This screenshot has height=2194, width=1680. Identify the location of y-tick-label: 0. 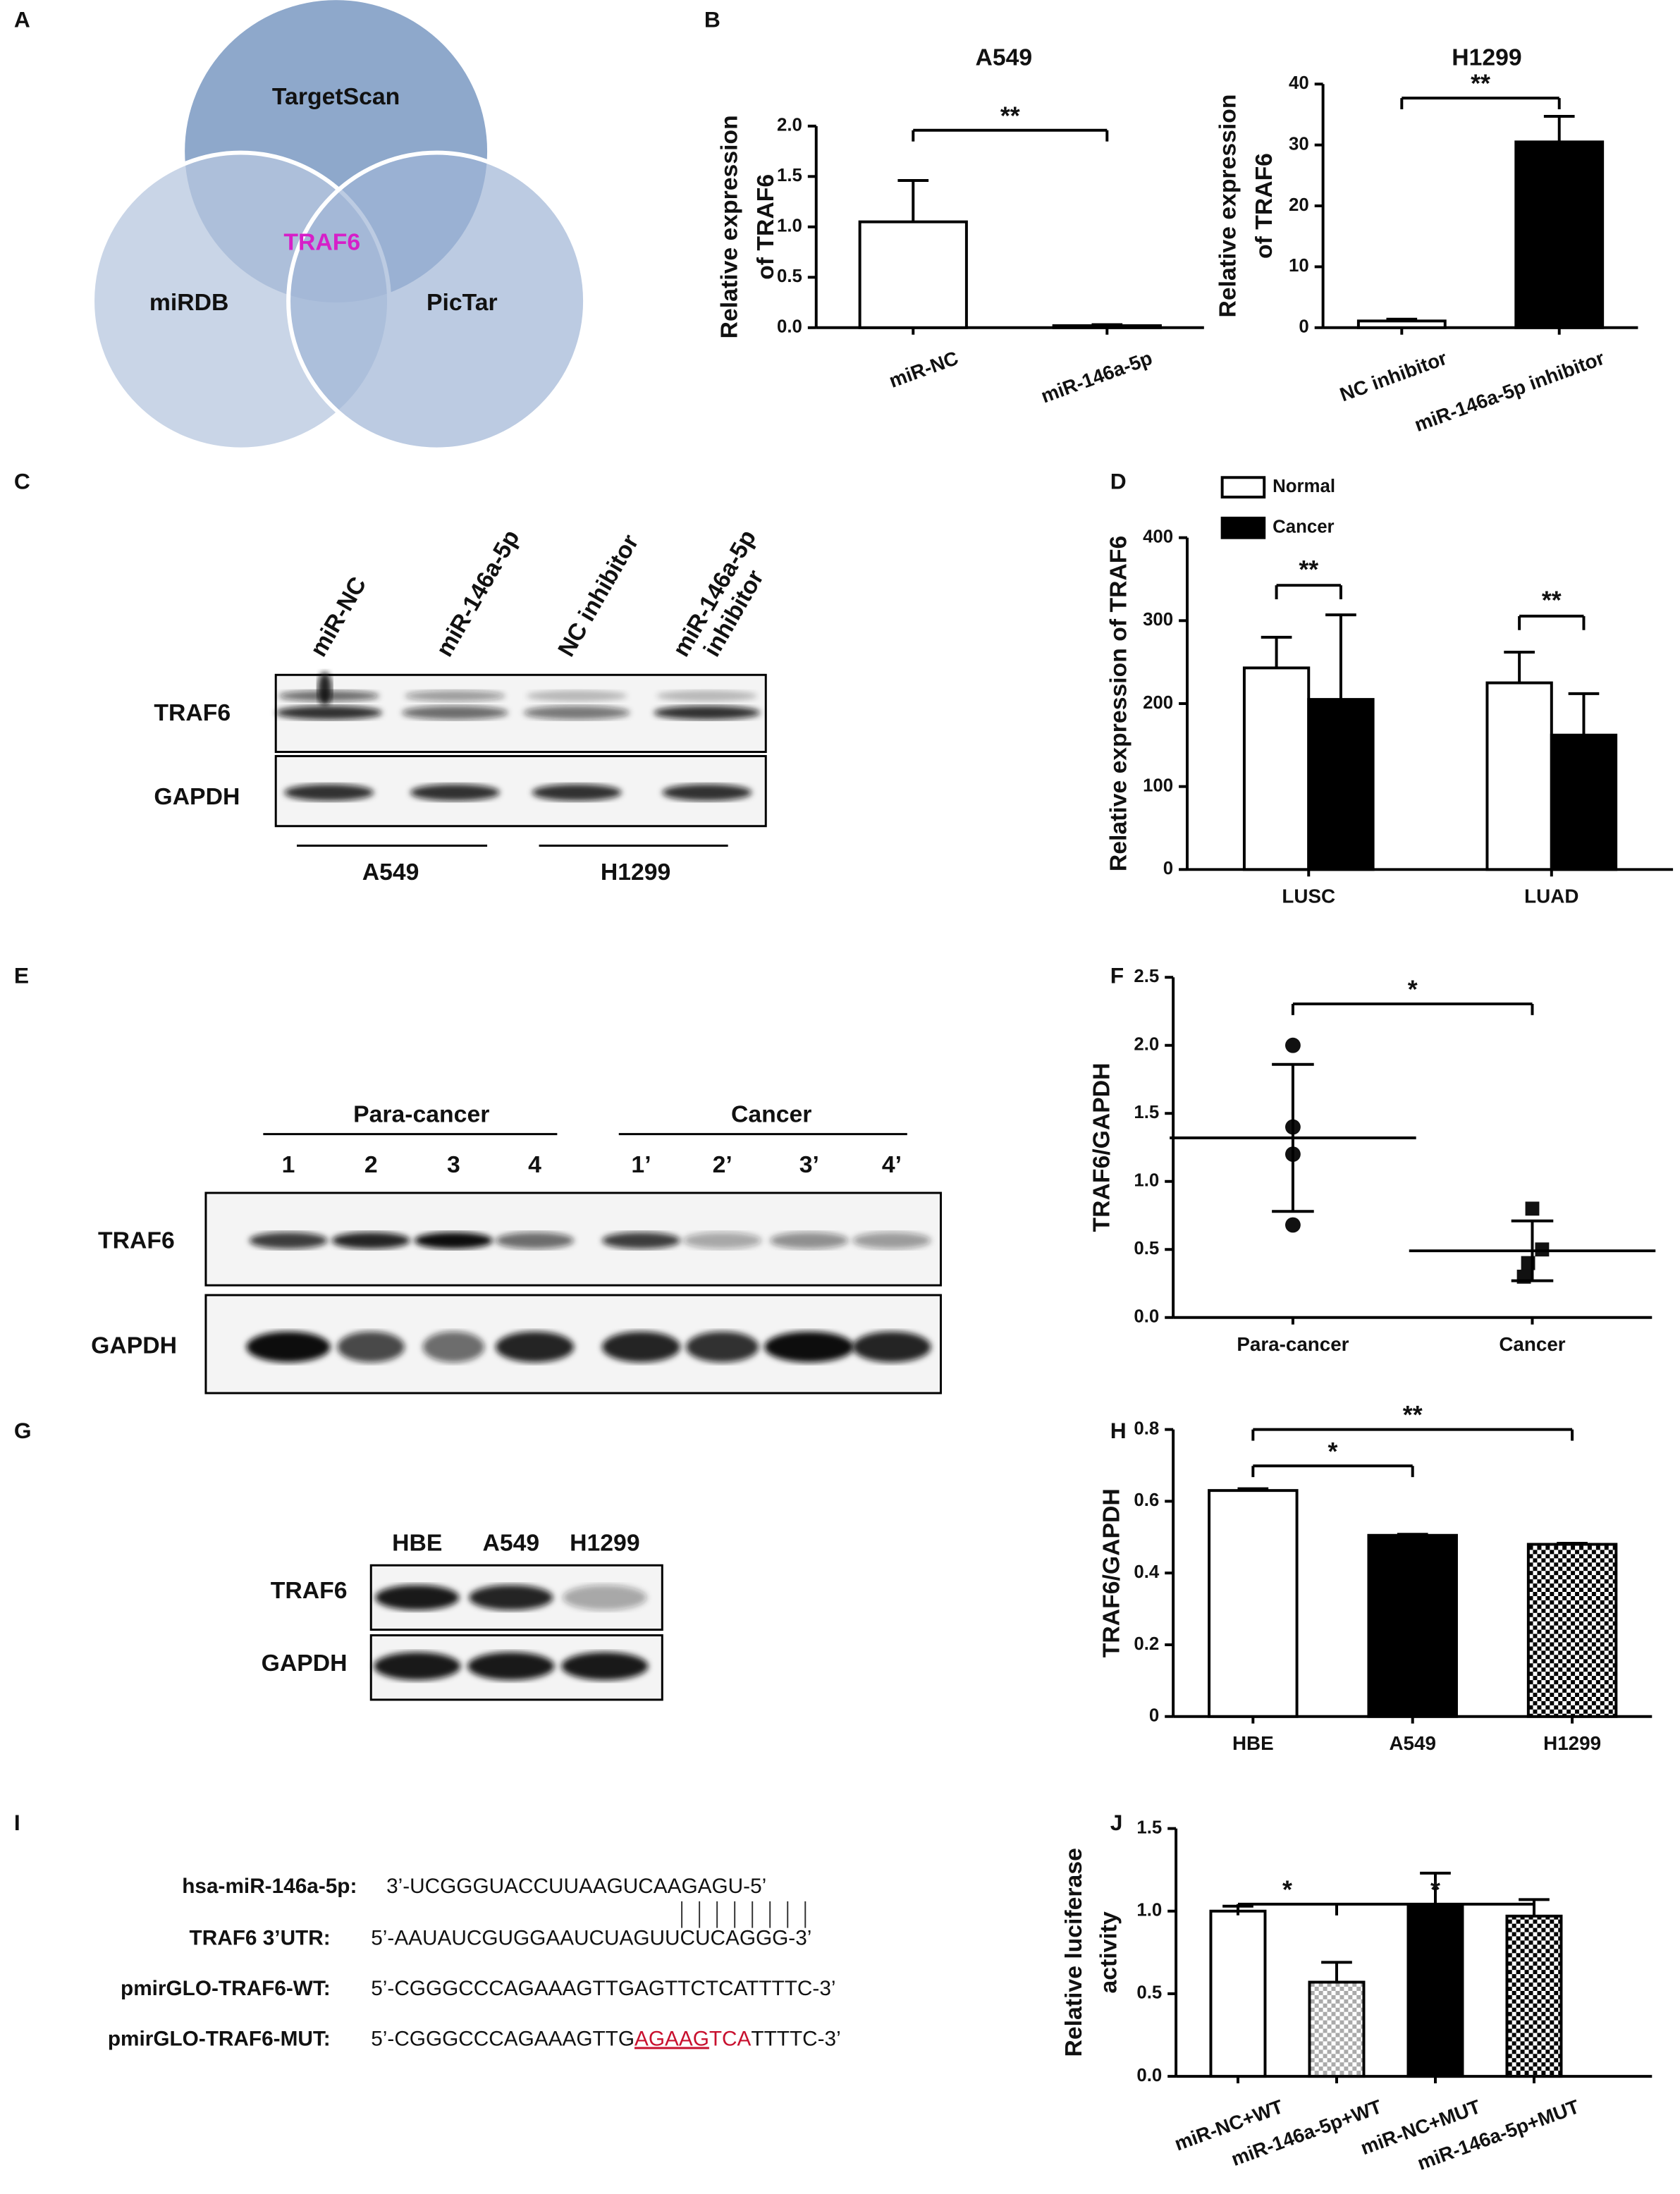
(1154, 1716).